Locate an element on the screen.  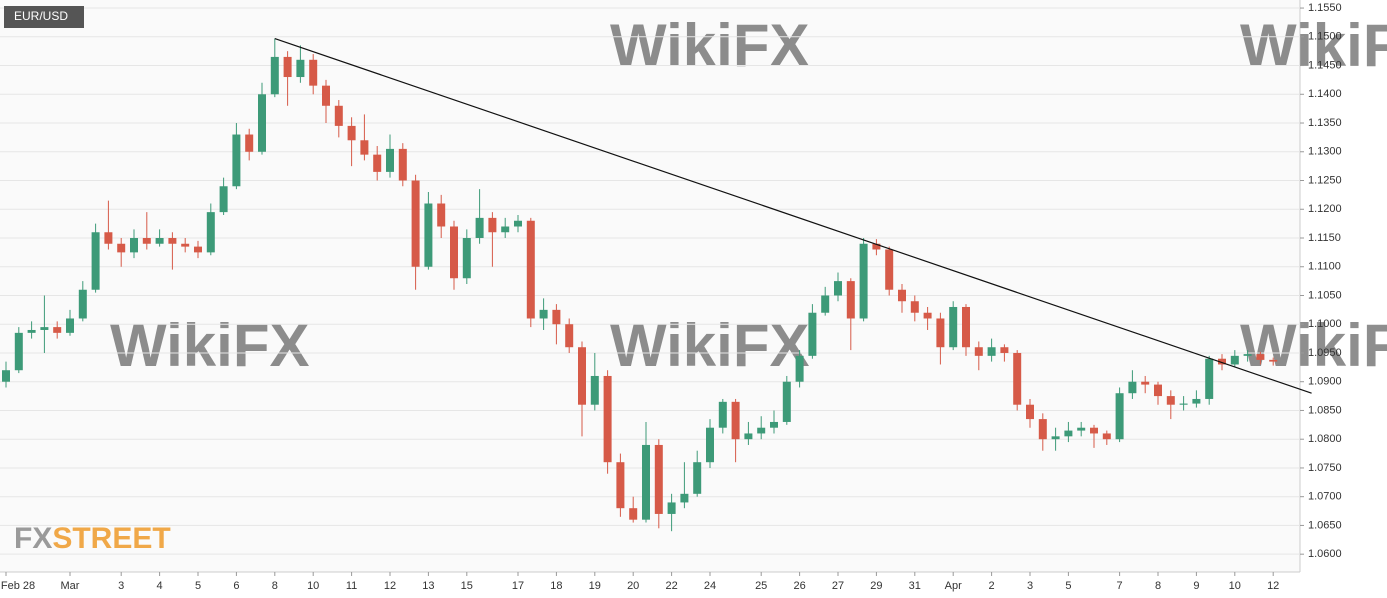
x-tick-label: Apr is located at coordinates (953, 586).